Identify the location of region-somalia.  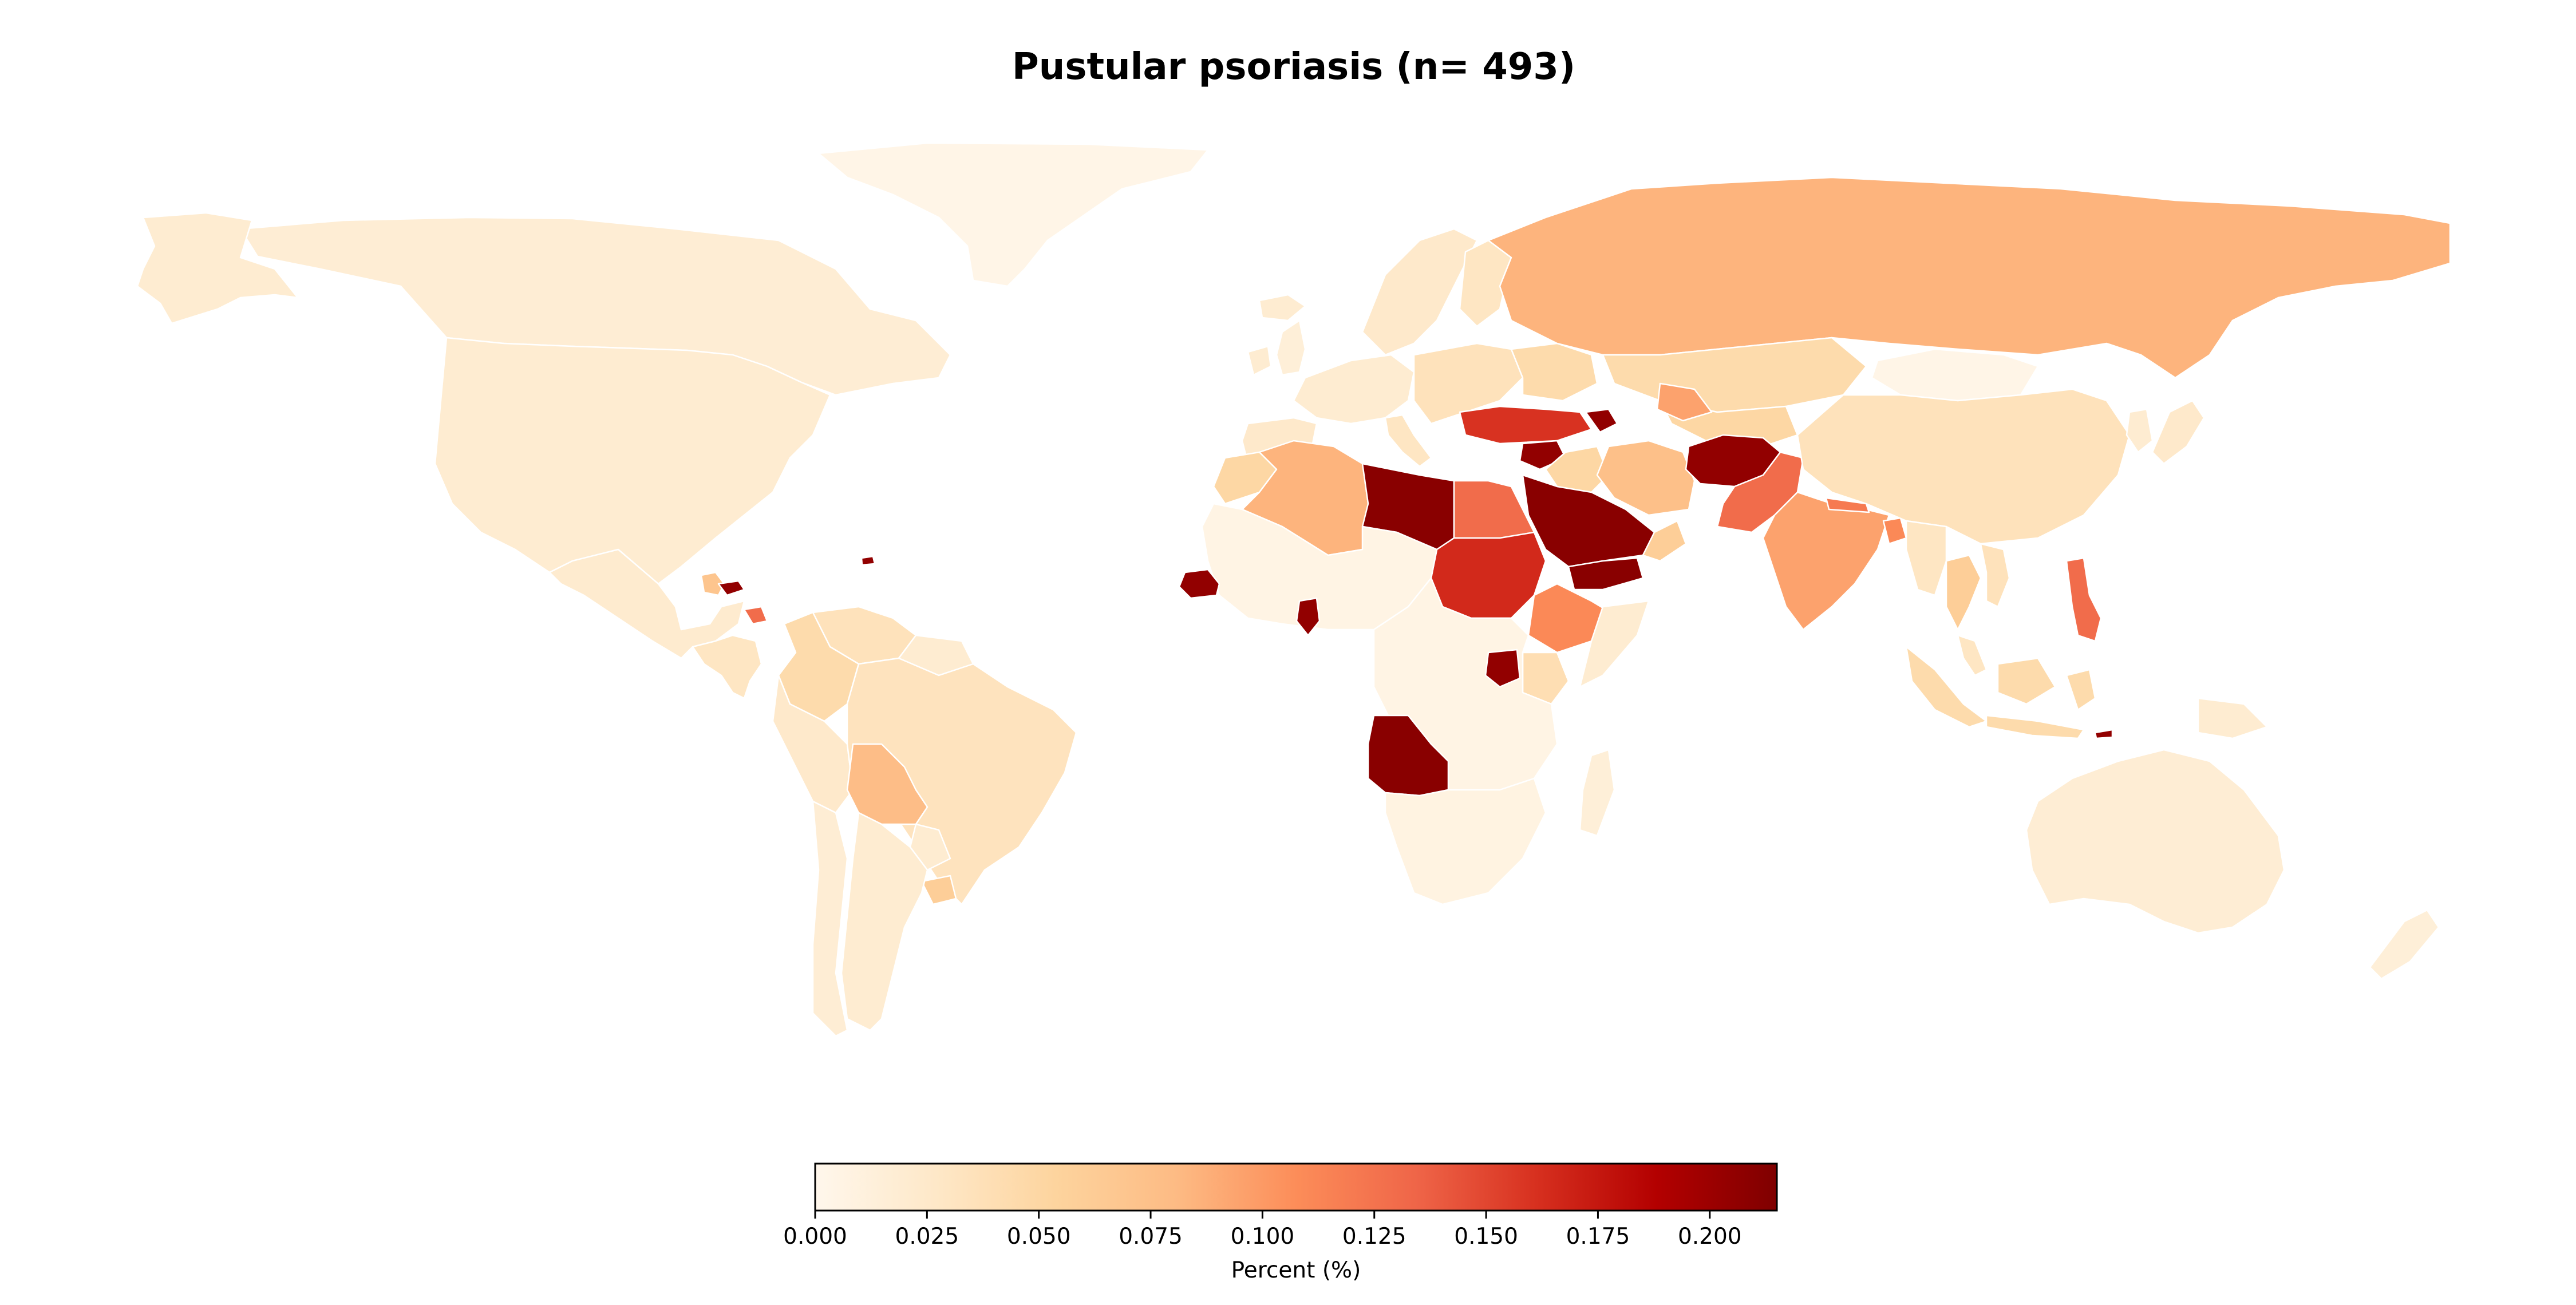
(1614, 644).